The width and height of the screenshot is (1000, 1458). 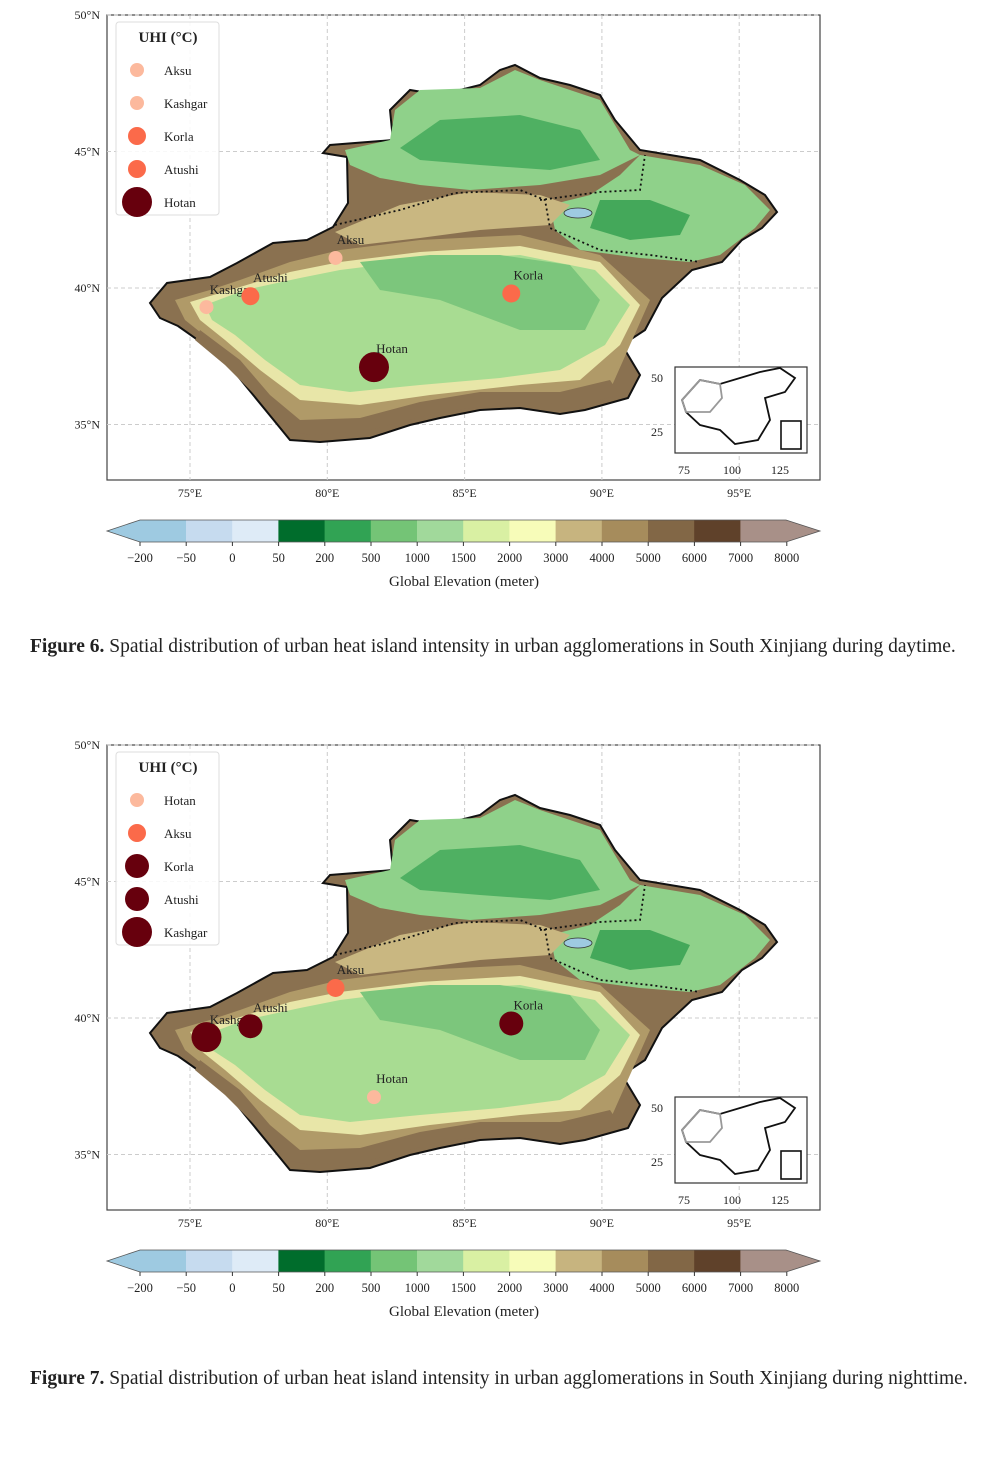 I want to click on lon-tick-label: 90°E, so click(x=602, y=493).